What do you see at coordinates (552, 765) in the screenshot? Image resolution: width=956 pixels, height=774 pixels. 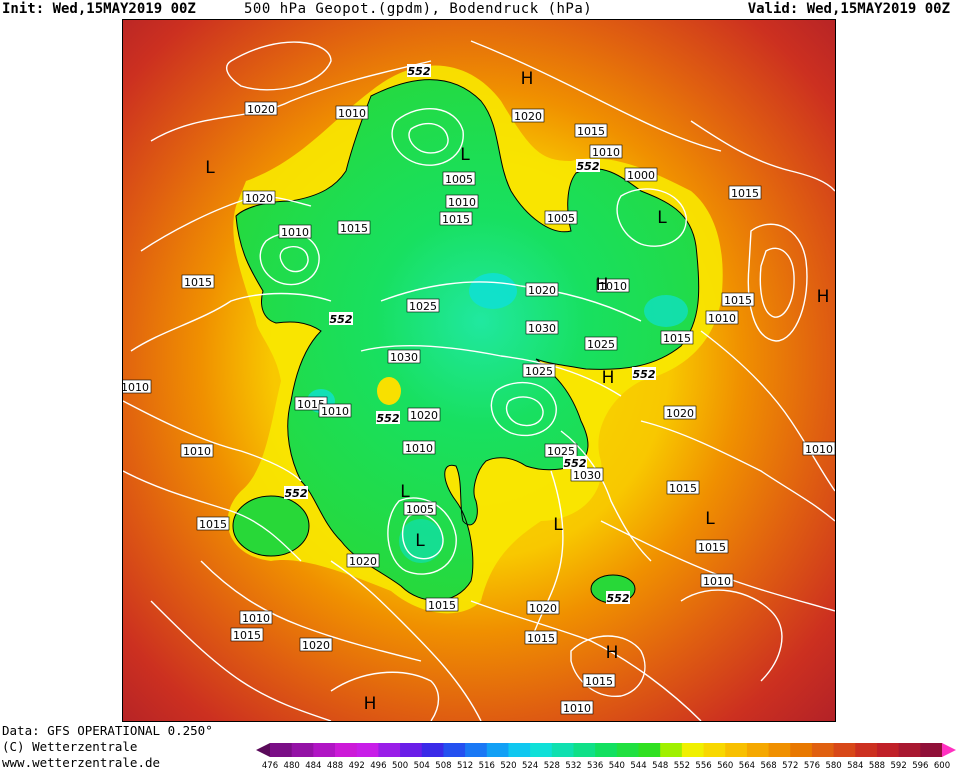 I see `scale-tick-label: 528` at bounding box center [552, 765].